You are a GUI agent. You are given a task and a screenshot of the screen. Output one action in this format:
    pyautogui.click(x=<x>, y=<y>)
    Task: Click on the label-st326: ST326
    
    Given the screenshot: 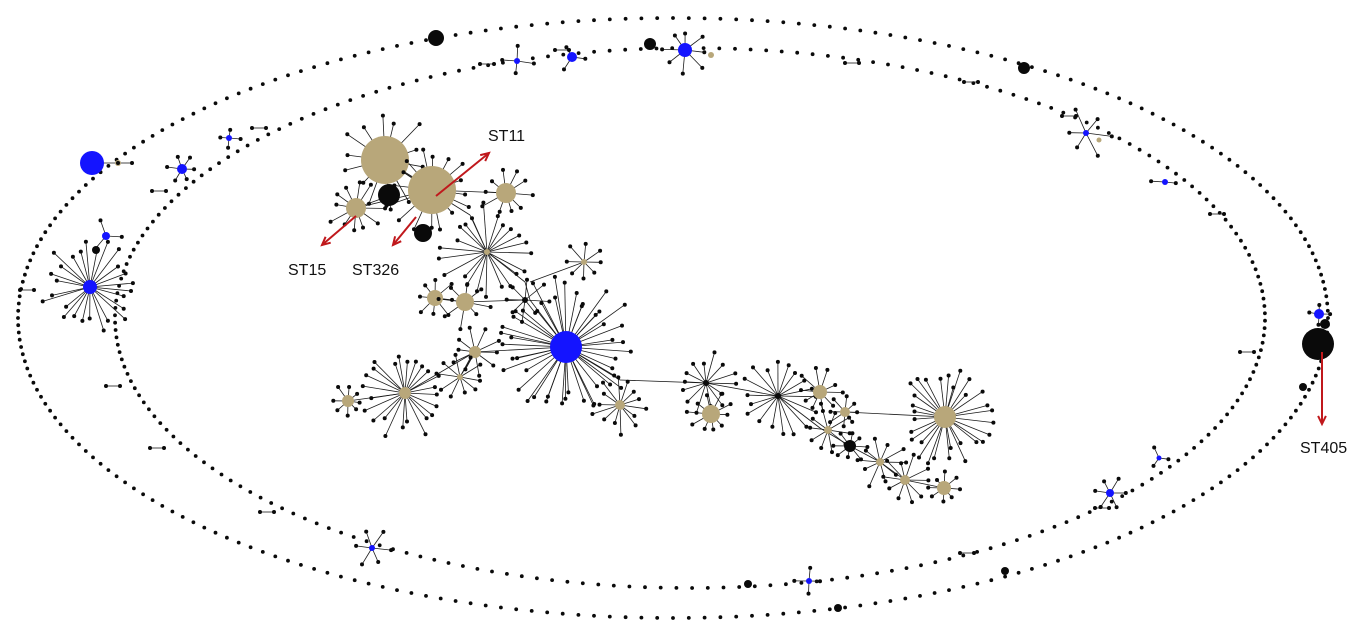 What is the action you would take?
    pyautogui.click(x=375, y=270)
    